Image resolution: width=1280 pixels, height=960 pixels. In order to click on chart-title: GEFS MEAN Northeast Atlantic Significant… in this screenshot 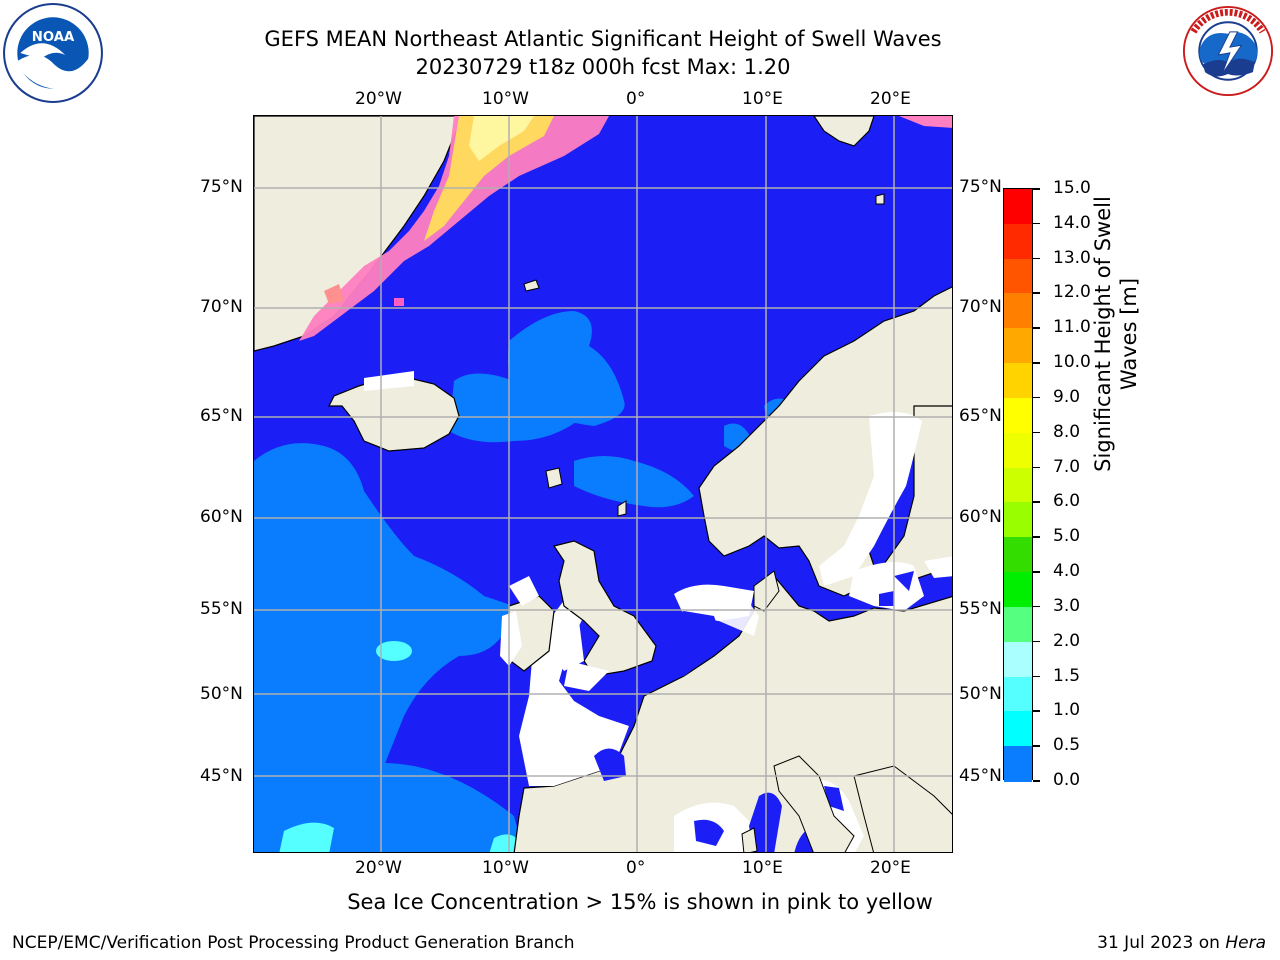, I will do `click(603, 39)`.